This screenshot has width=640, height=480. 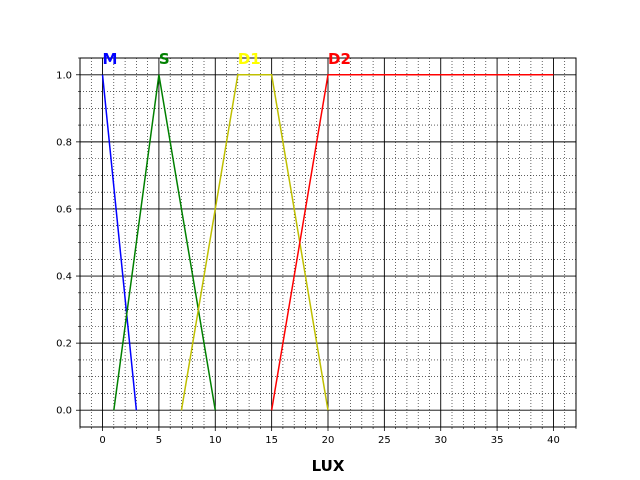 What do you see at coordinates (64, 277) in the screenshot?
I see `y-tick-label: 0.4` at bounding box center [64, 277].